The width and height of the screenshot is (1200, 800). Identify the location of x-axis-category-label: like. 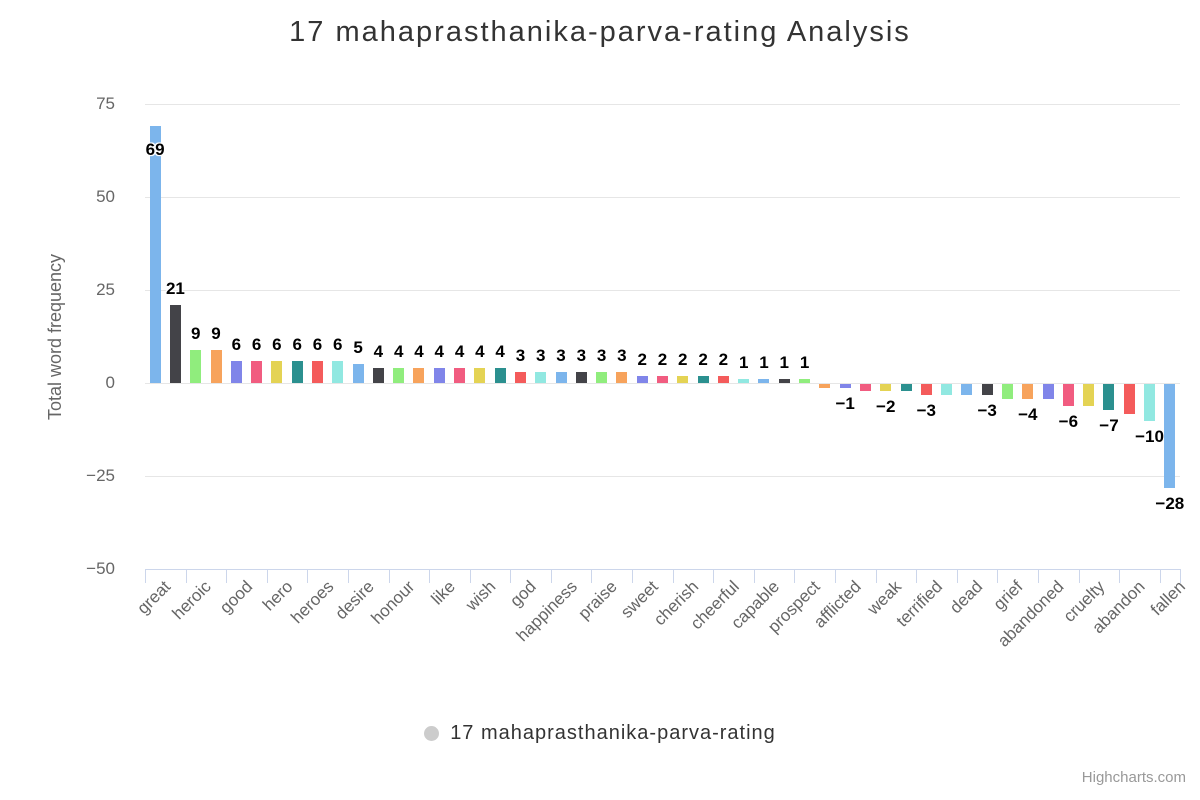
(443, 593).